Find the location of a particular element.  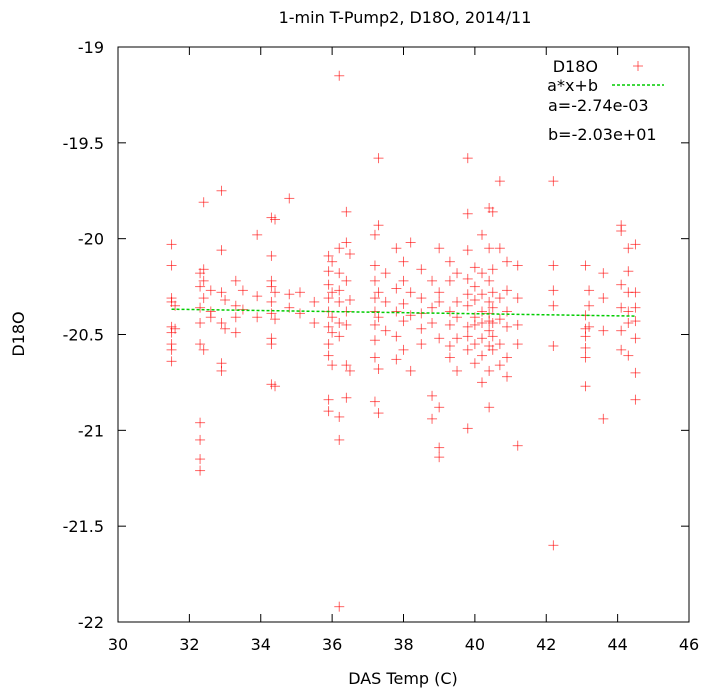

y-tick-label: -21.5 is located at coordinates (83, 526).